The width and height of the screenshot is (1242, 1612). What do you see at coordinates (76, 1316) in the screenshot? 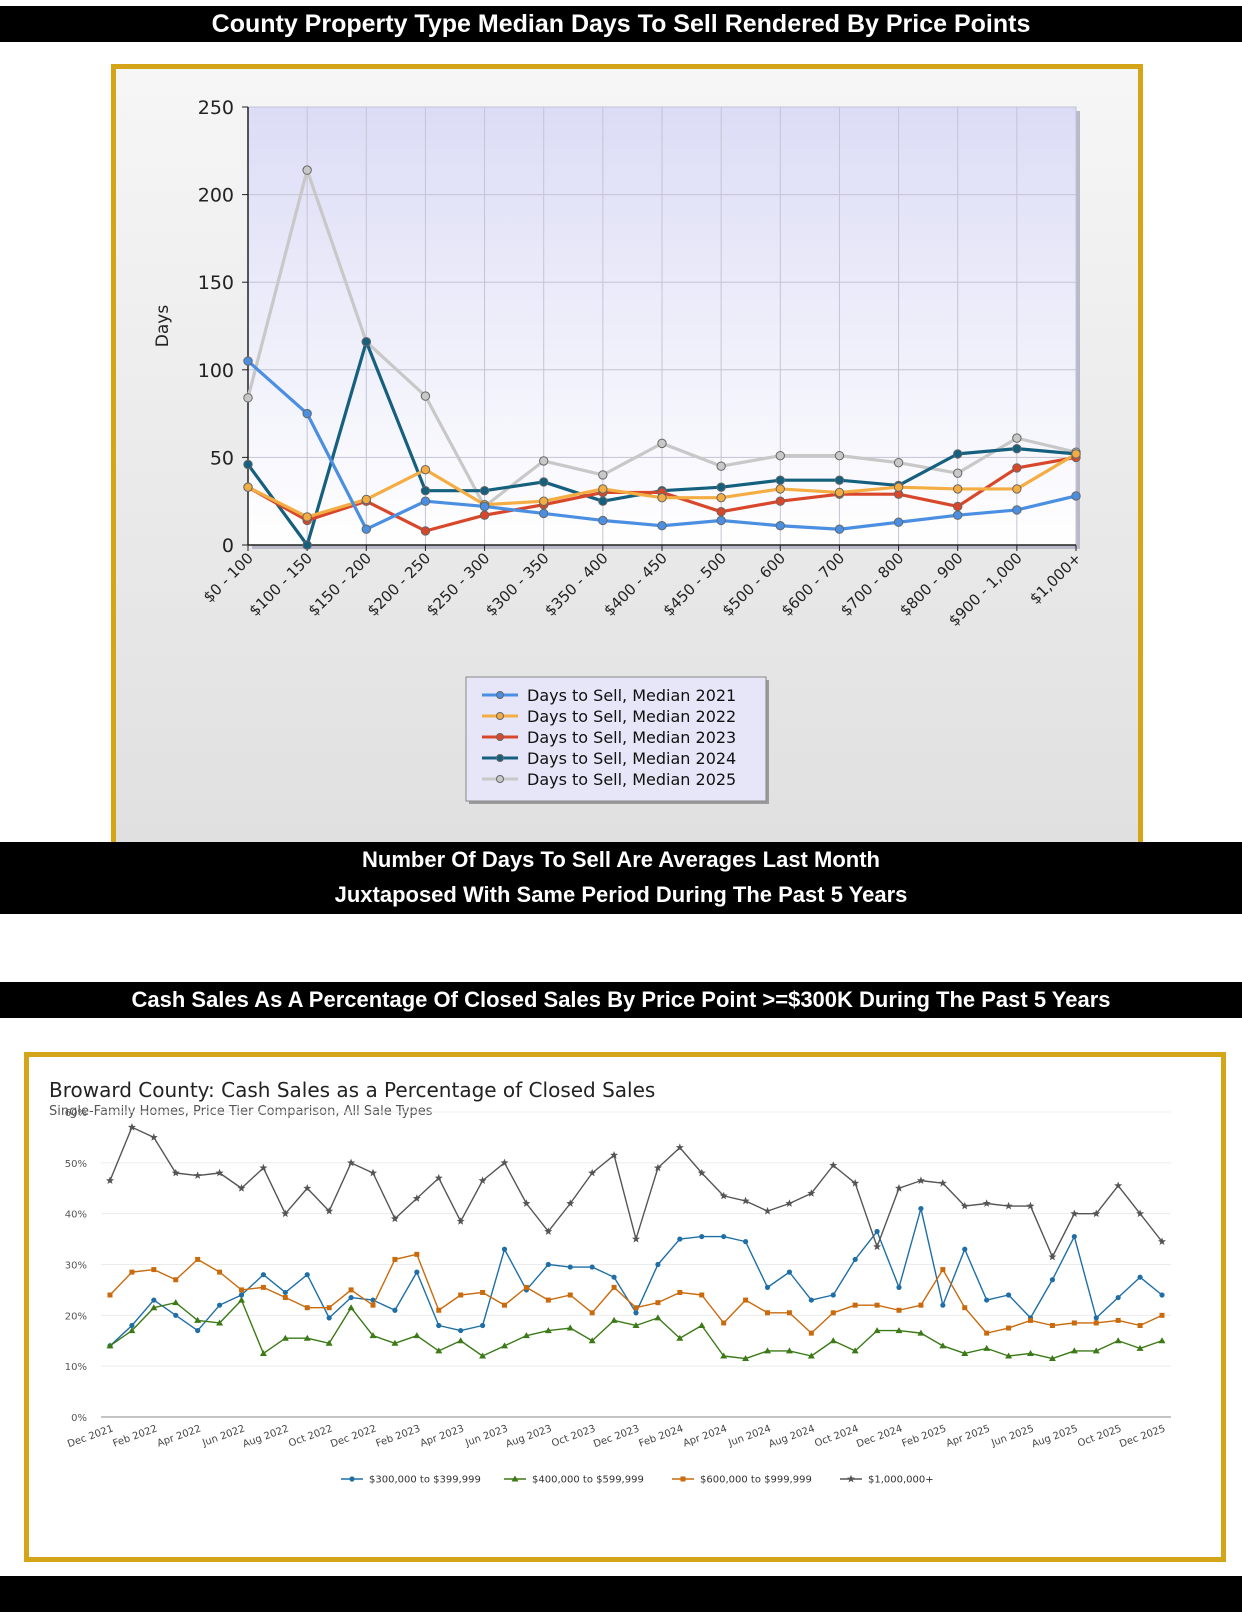
I see `y-tick-label: 20%` at bounding box center [76, 1316].